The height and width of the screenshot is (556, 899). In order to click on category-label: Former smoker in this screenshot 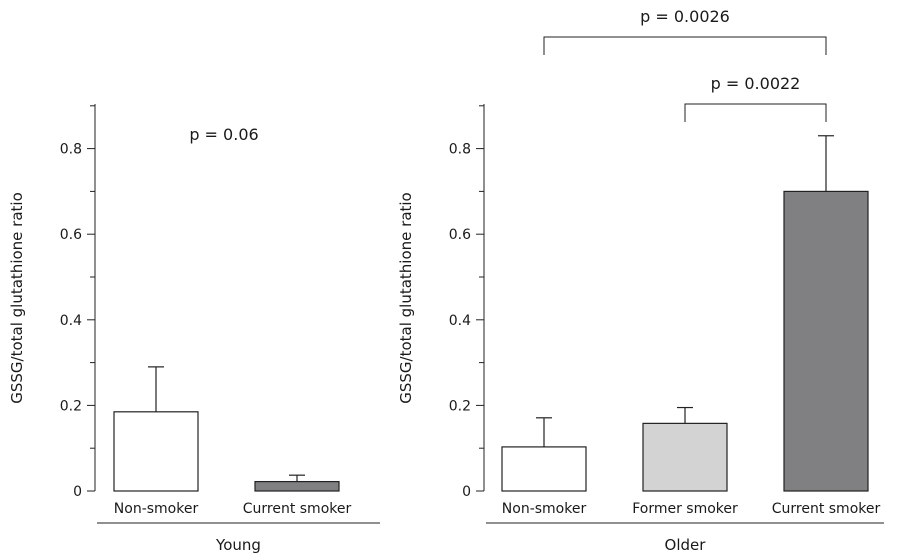, I will do `click(685, 509)`.